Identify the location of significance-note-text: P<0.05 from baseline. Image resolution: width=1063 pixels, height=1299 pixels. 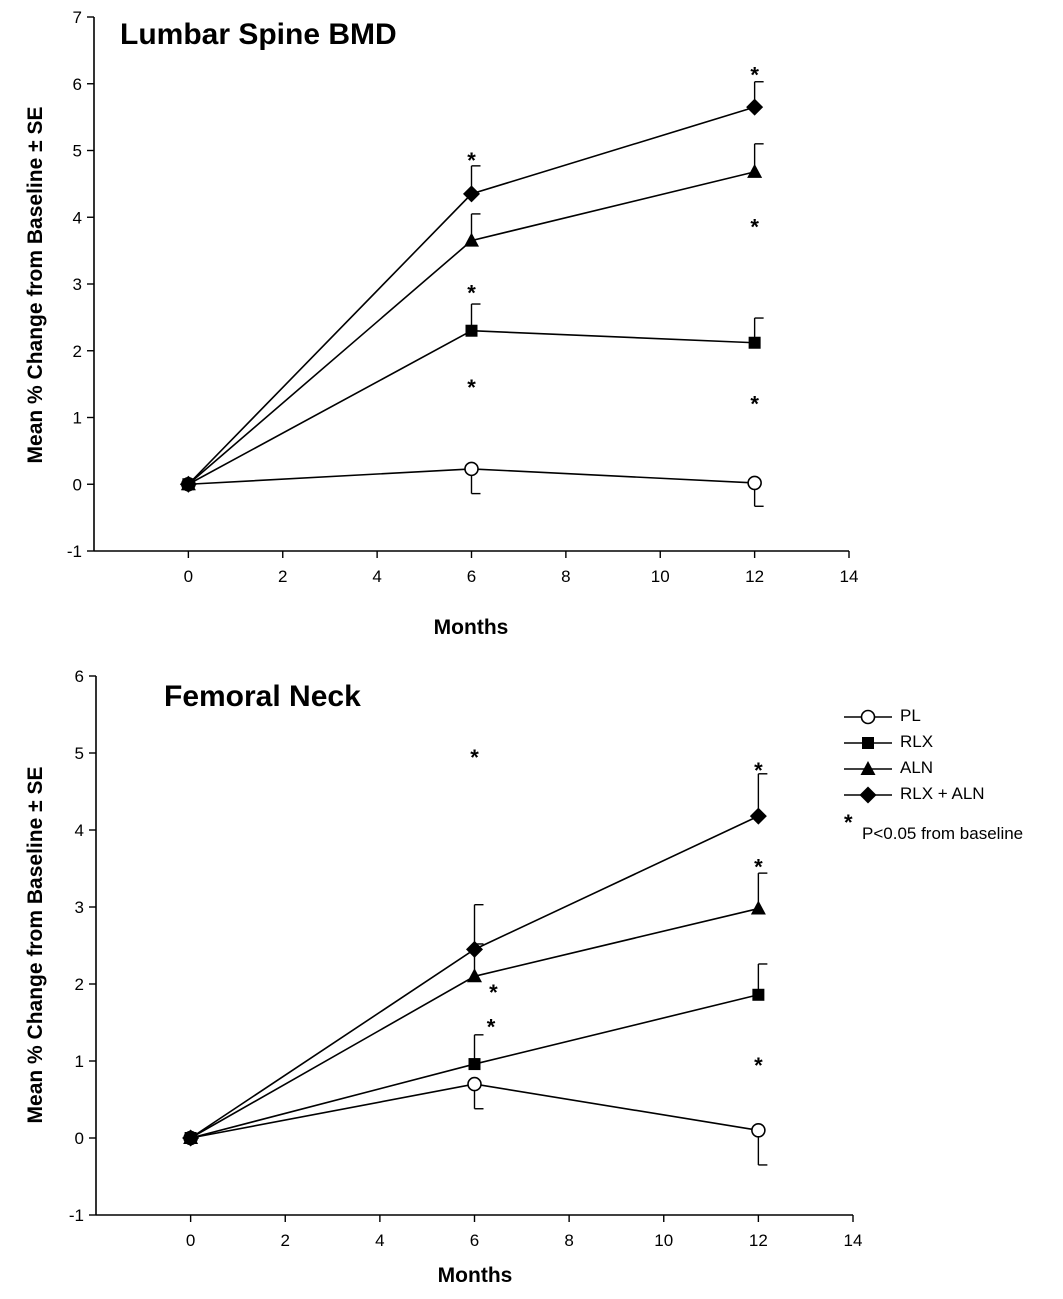
(943, 833).